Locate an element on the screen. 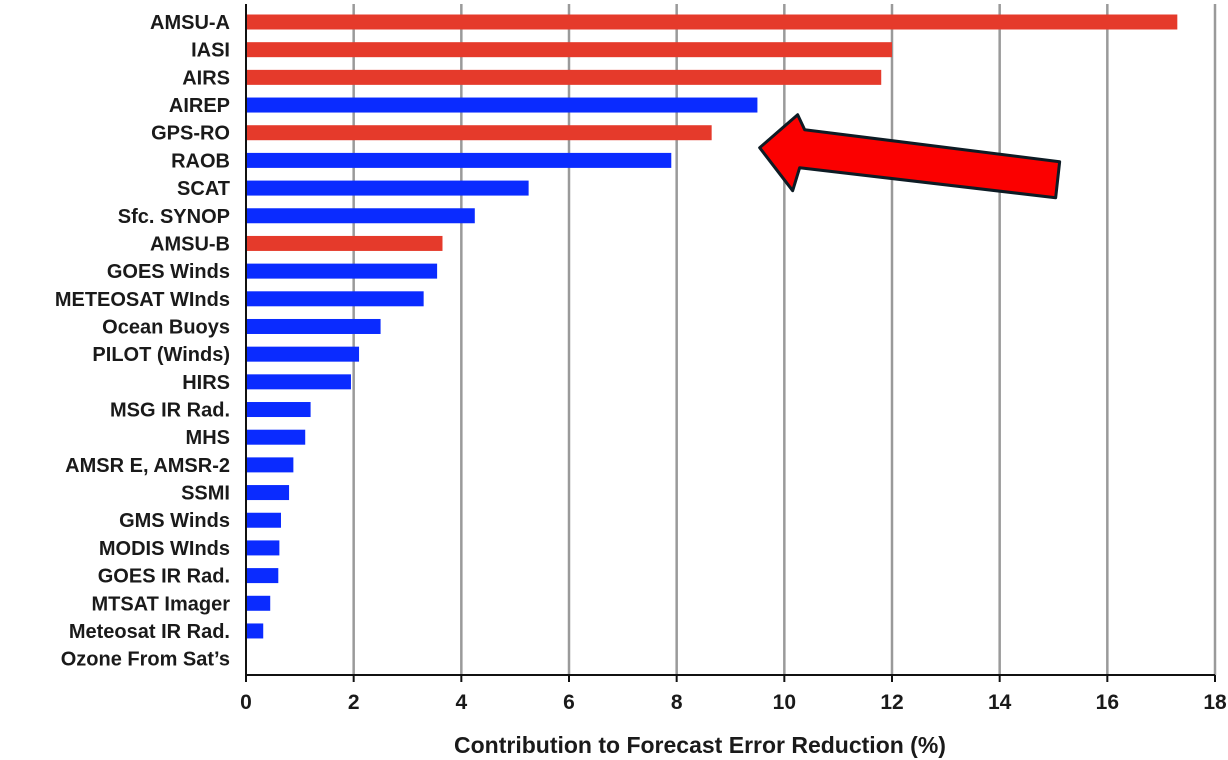 The width and height of the screenshot is (1228, 760). category-label: METEOSAT WInds is located at coordinates (142, 300).